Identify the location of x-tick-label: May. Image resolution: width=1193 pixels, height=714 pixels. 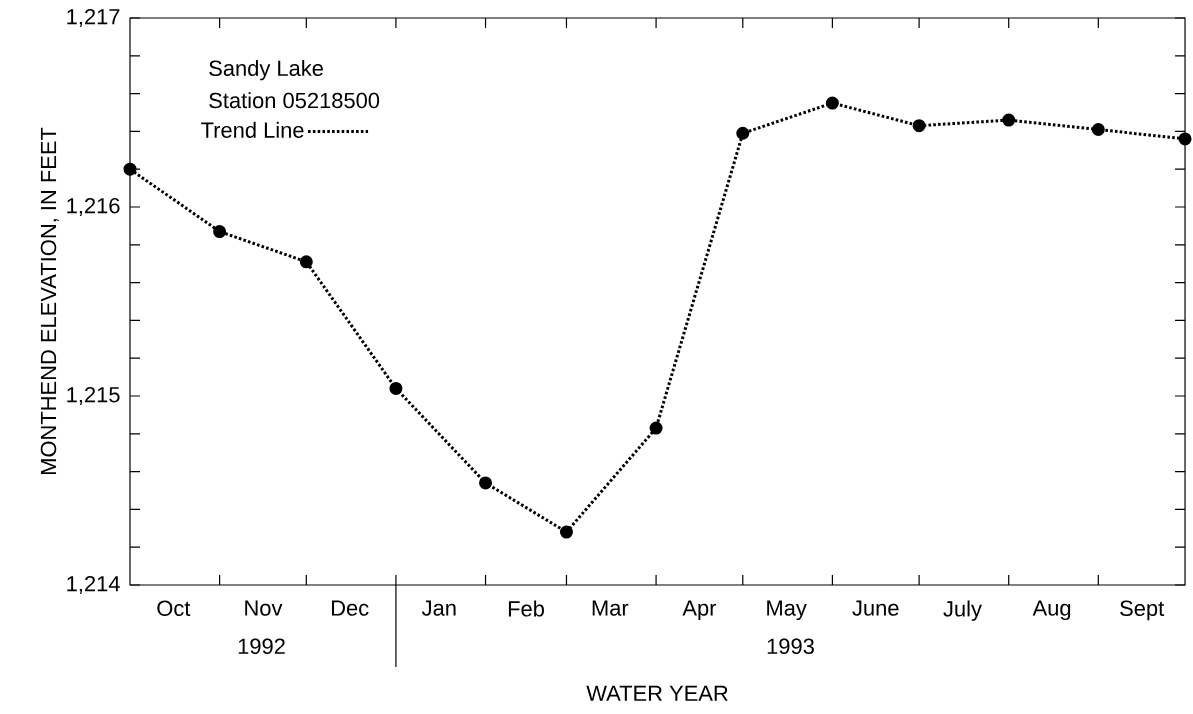
(787, 610).